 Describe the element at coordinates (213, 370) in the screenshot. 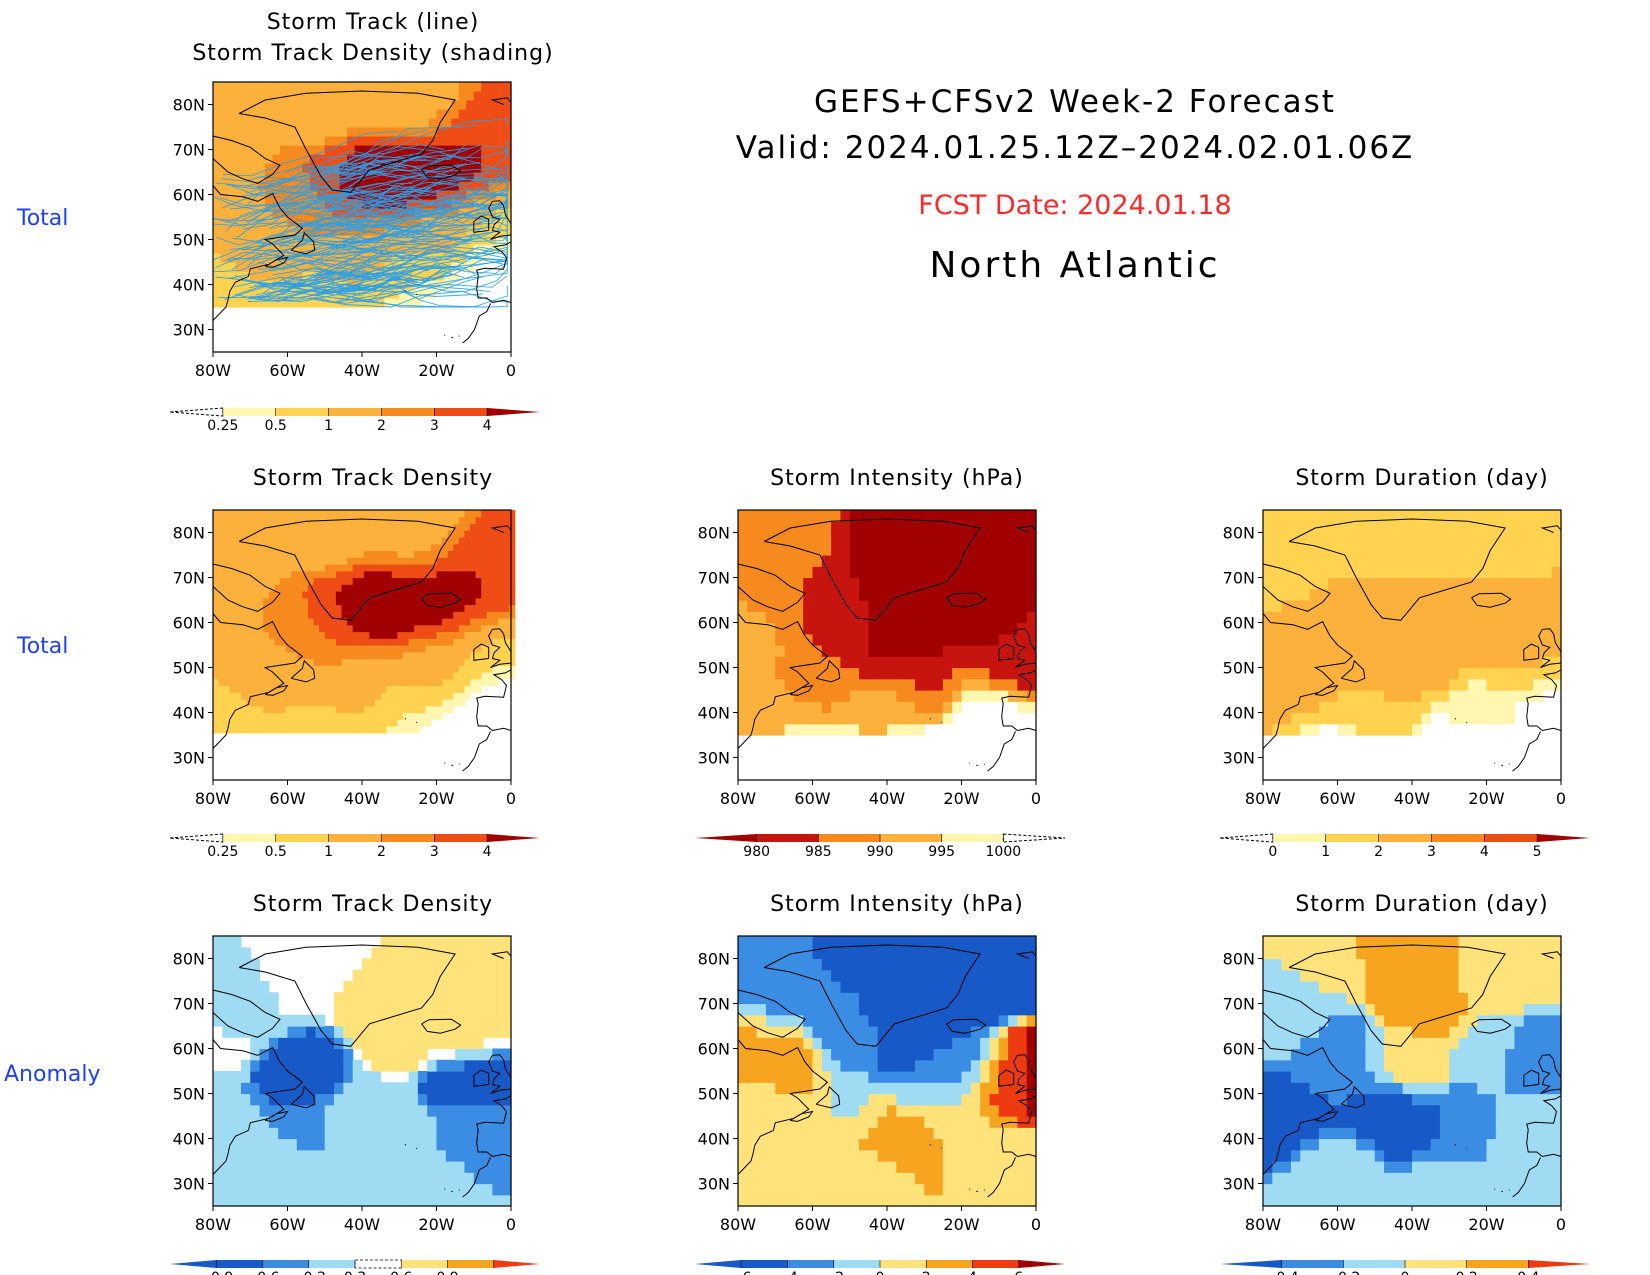

I see `lon-tick-label: 80W` at that location.